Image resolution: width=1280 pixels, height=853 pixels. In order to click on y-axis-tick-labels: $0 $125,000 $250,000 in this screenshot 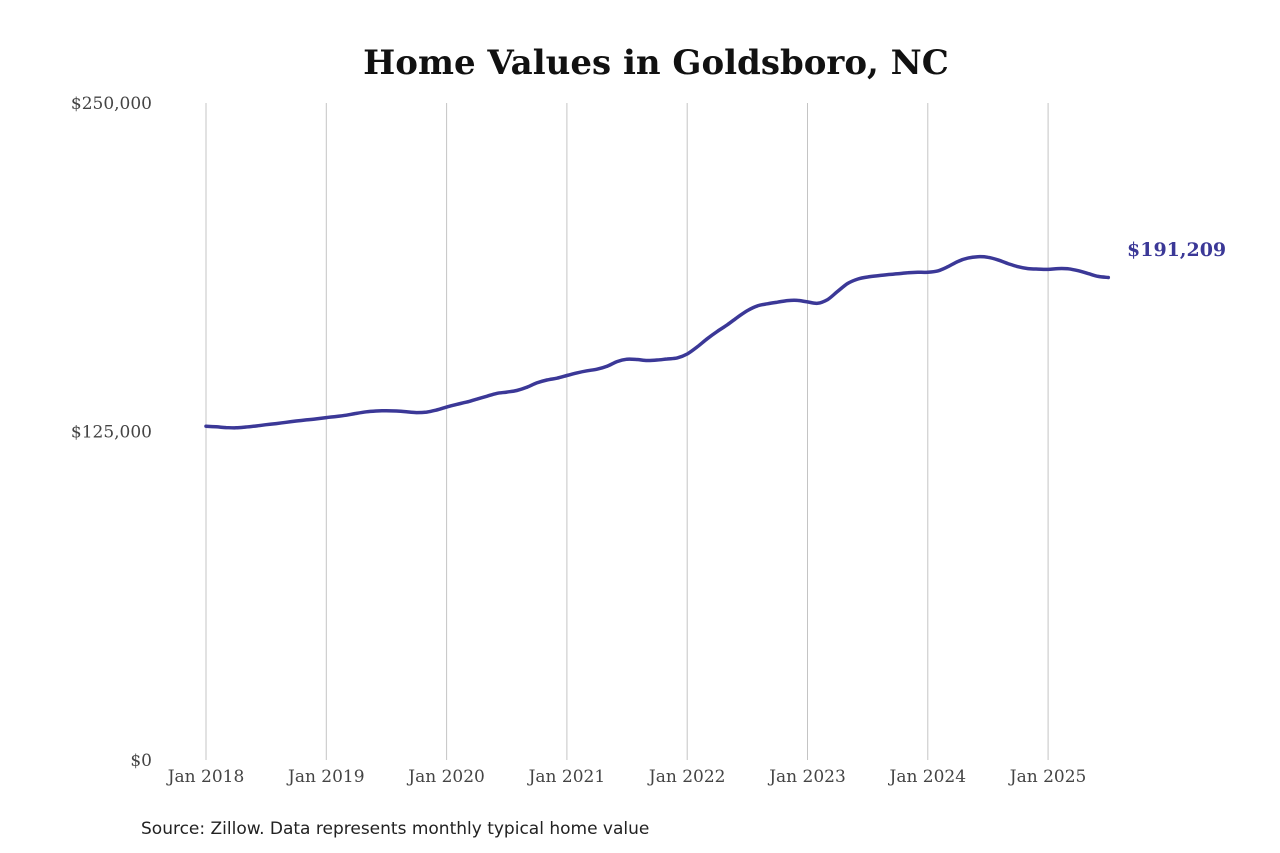, I will do `click(111, 432)`.